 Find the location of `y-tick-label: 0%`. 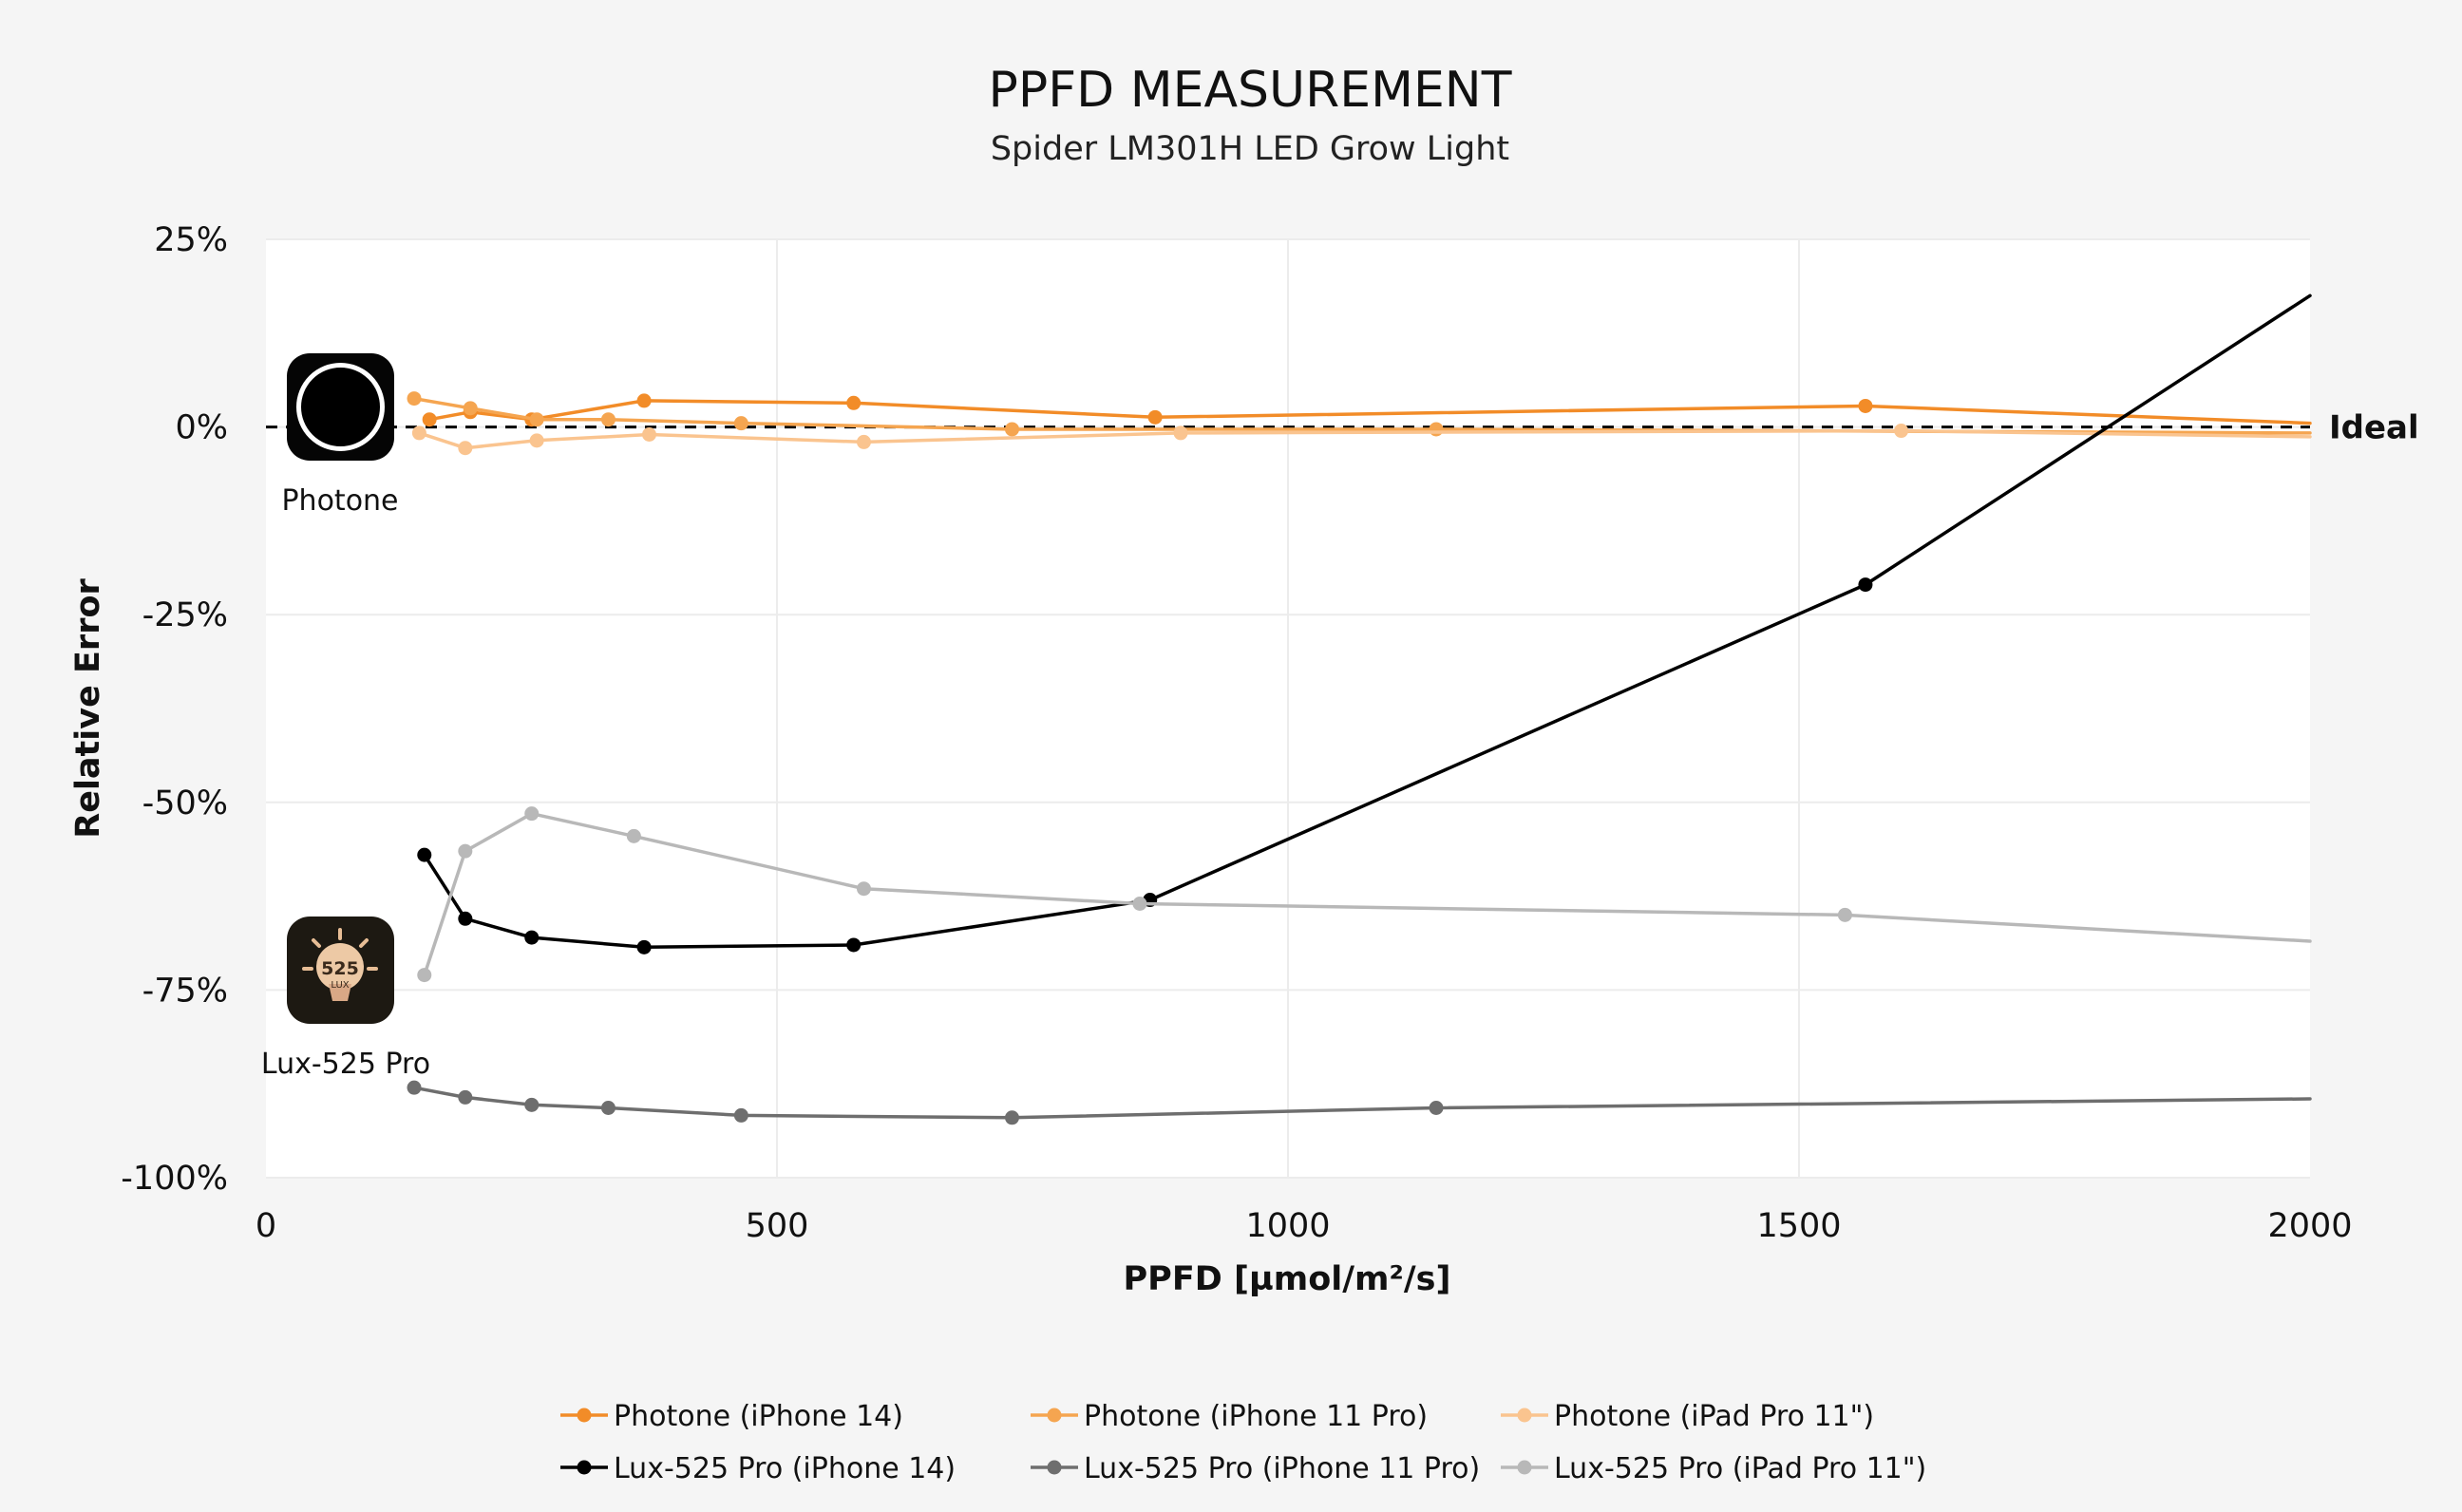

y-tick-label: 0% is located at coordinates (202, 428).